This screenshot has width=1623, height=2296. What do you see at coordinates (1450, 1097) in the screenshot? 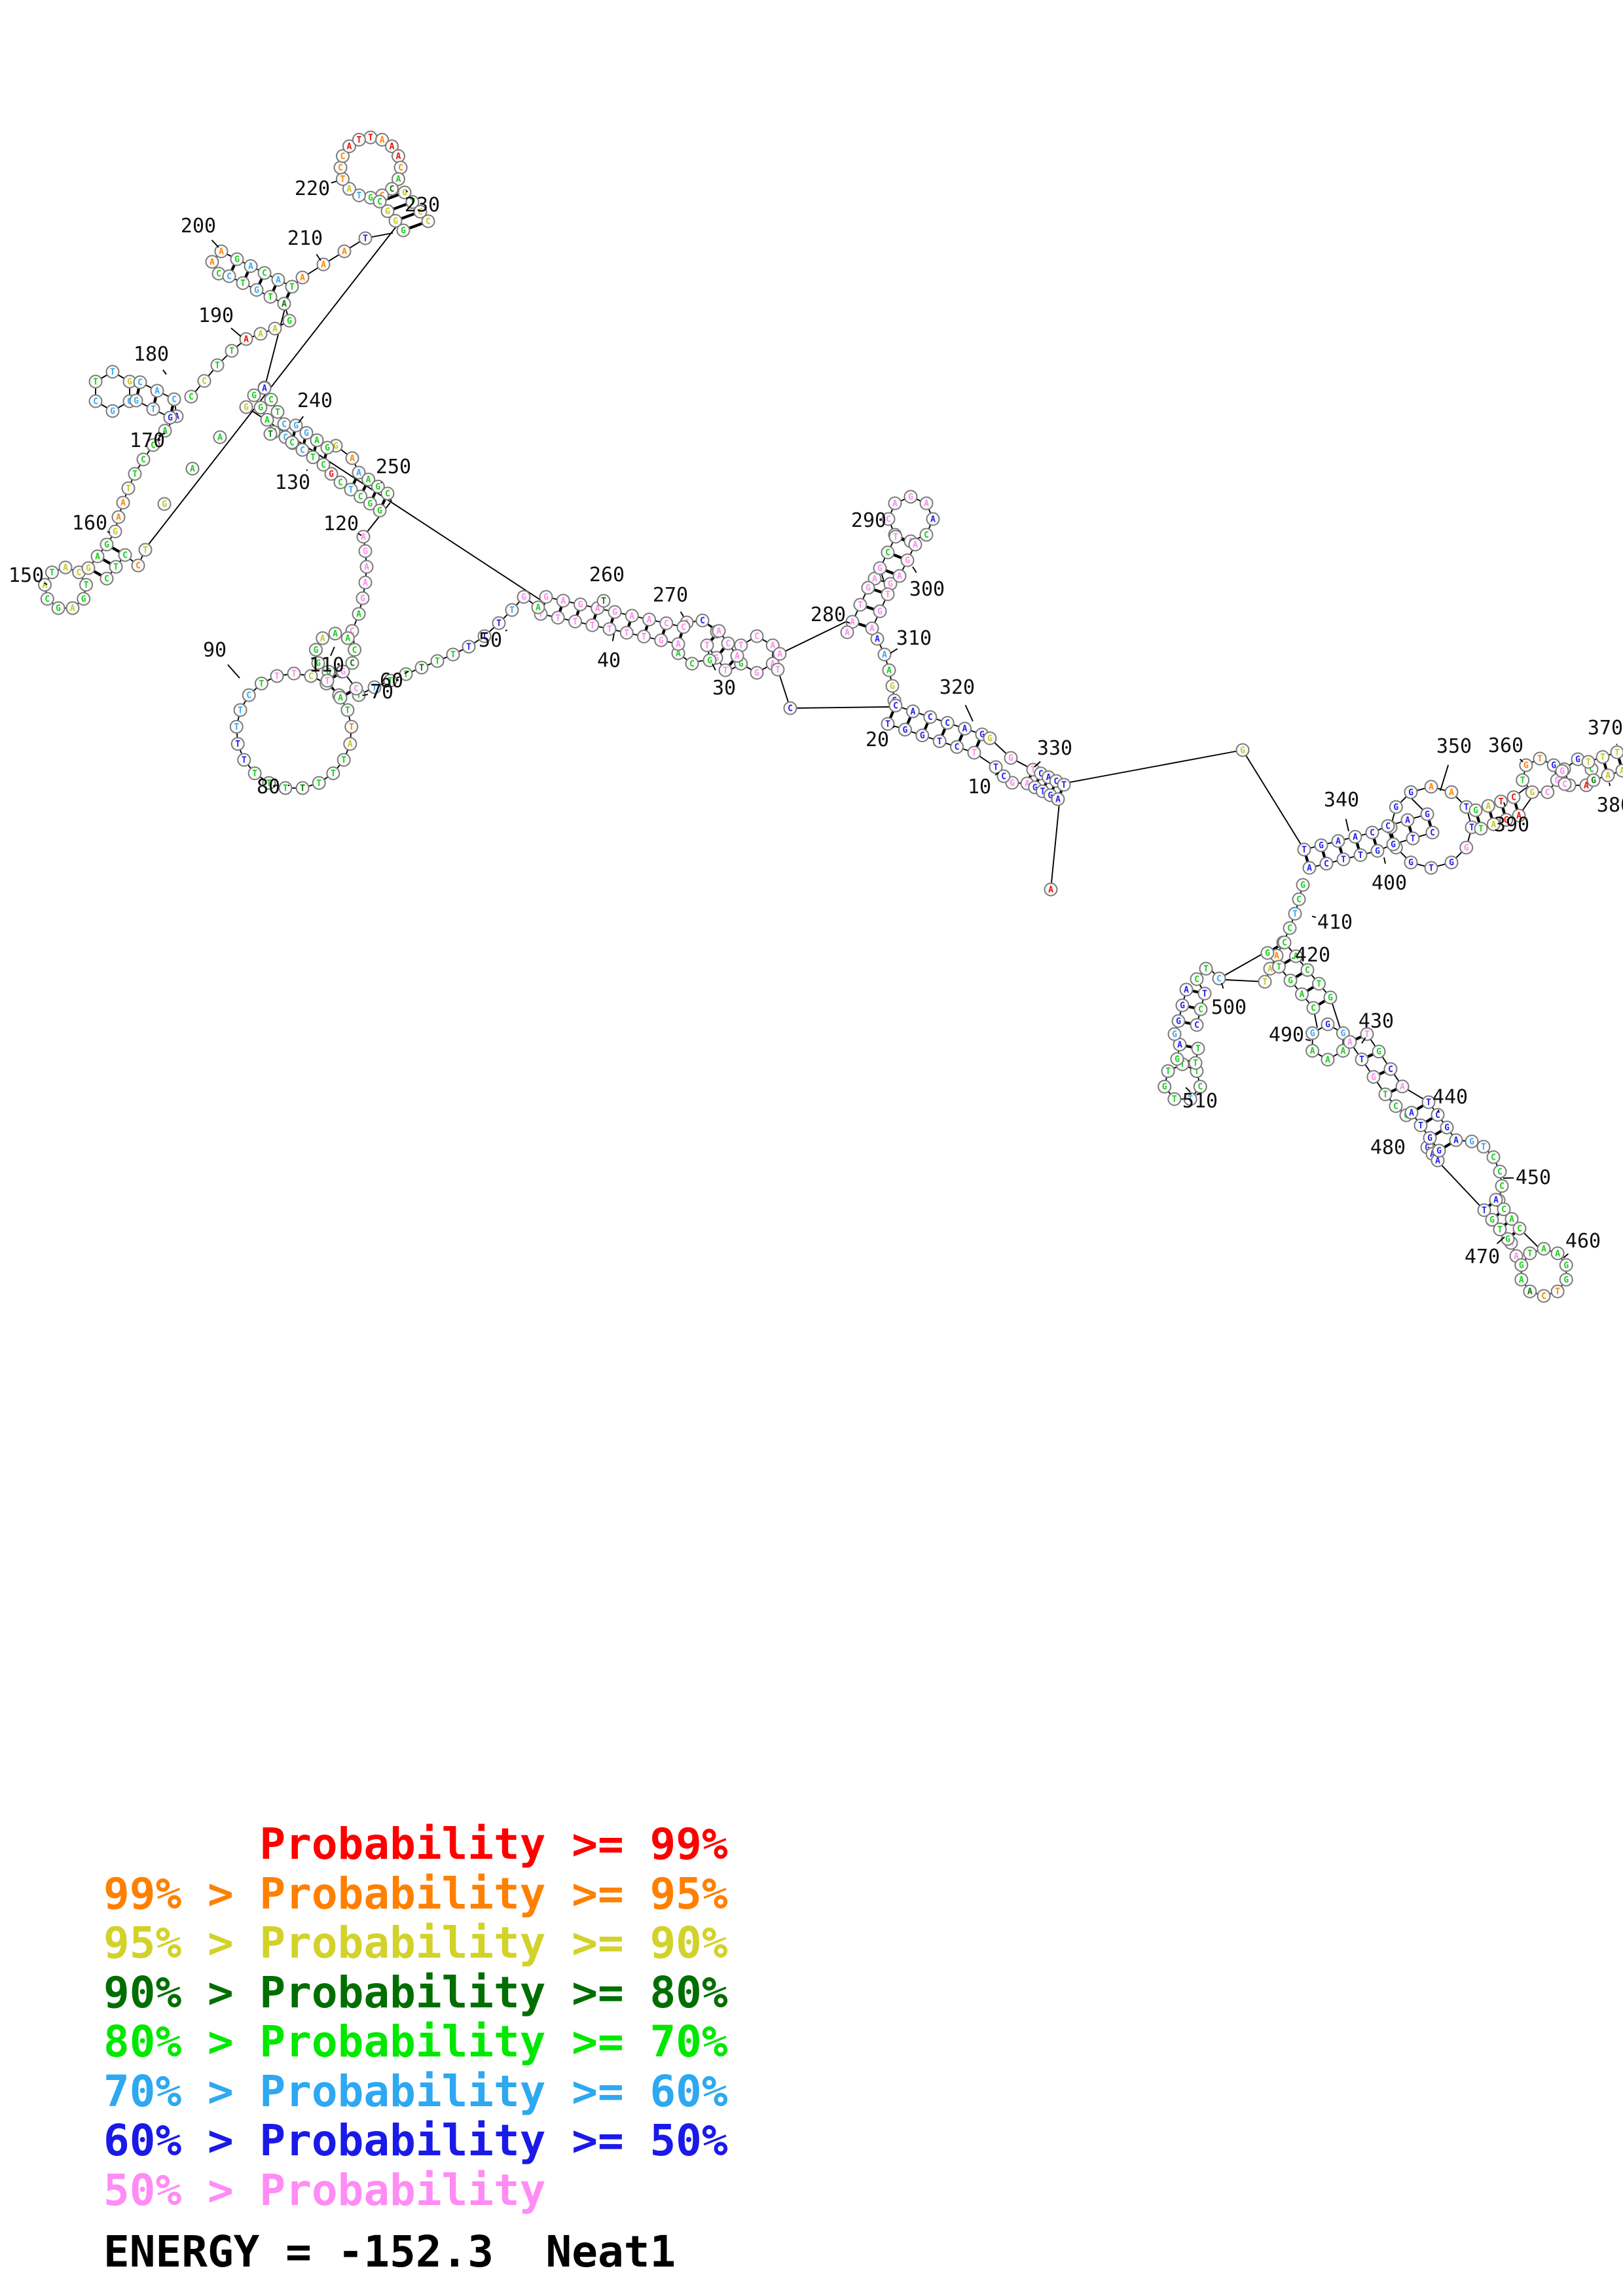
I see `svg-text: 440` at bounding box center [1450, 1097].